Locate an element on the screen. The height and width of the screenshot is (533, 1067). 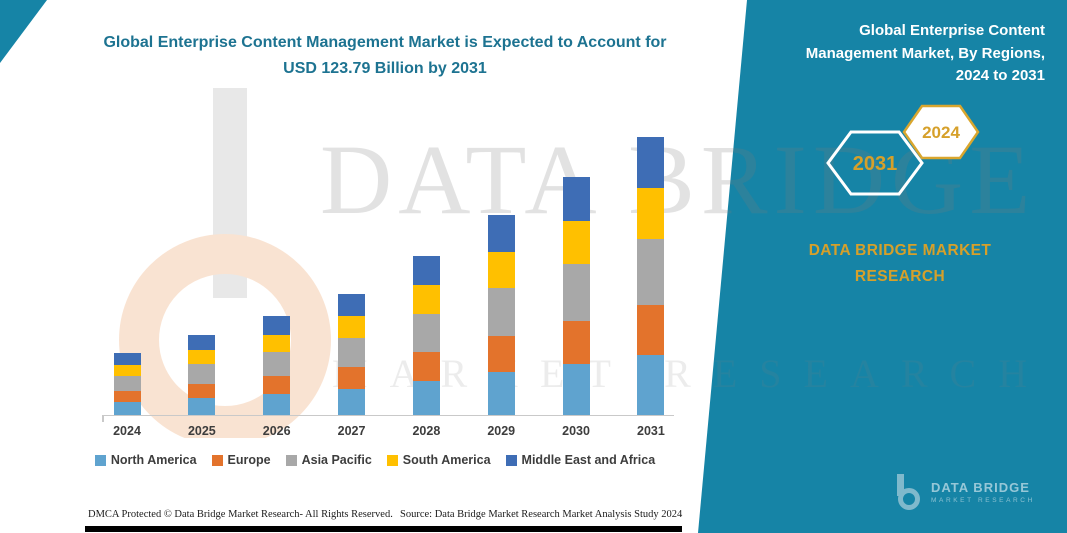
corner-triangle-decoration is located at coordinates (23, 31).